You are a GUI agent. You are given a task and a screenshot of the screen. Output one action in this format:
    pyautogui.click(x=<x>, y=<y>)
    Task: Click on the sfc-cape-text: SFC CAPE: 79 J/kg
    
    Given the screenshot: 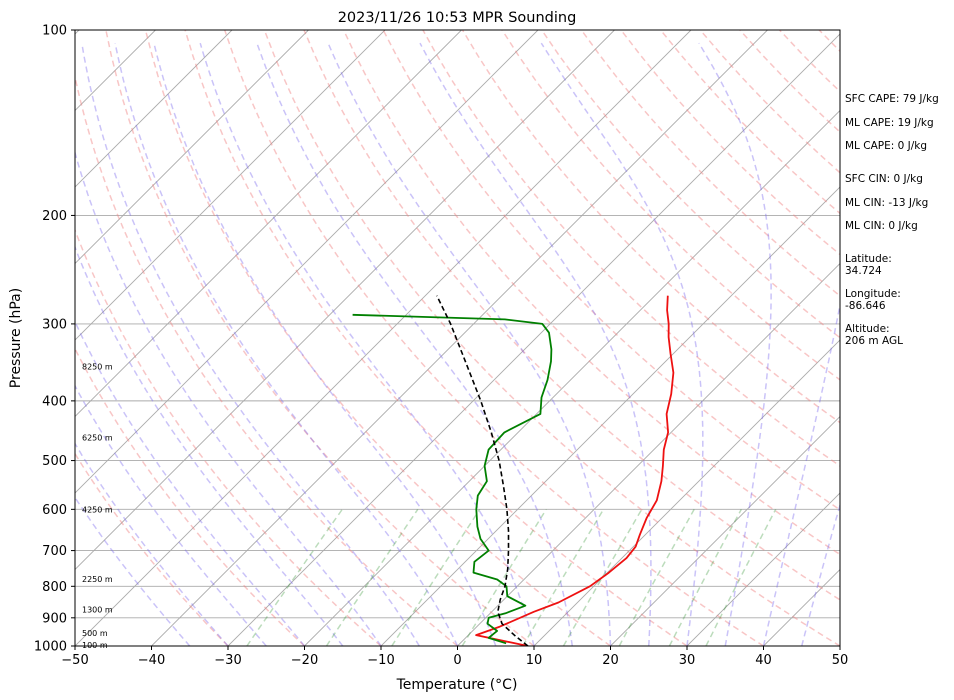 What is the action you would take?
    pyautogui.click(x=892, y=99)
    